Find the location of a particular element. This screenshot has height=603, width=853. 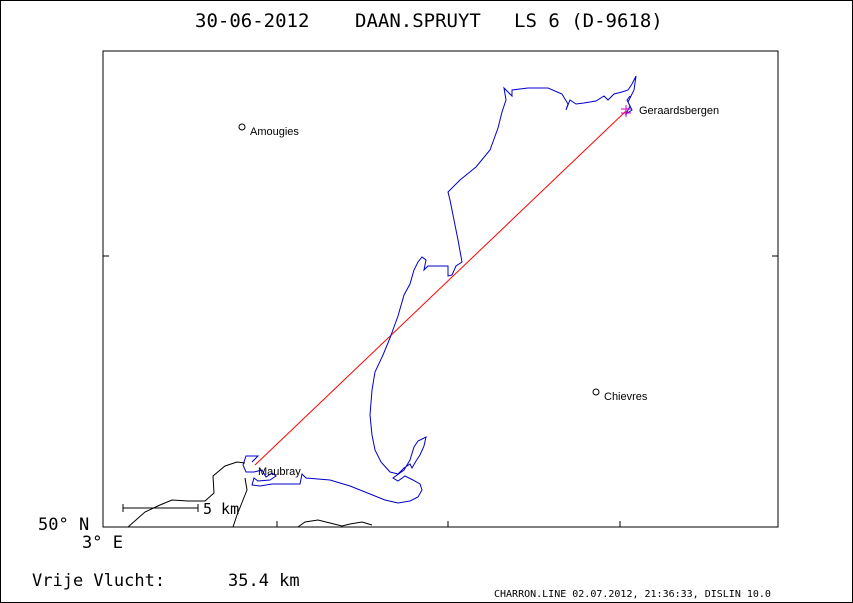

border-lines is located at coordinates (250, 494).